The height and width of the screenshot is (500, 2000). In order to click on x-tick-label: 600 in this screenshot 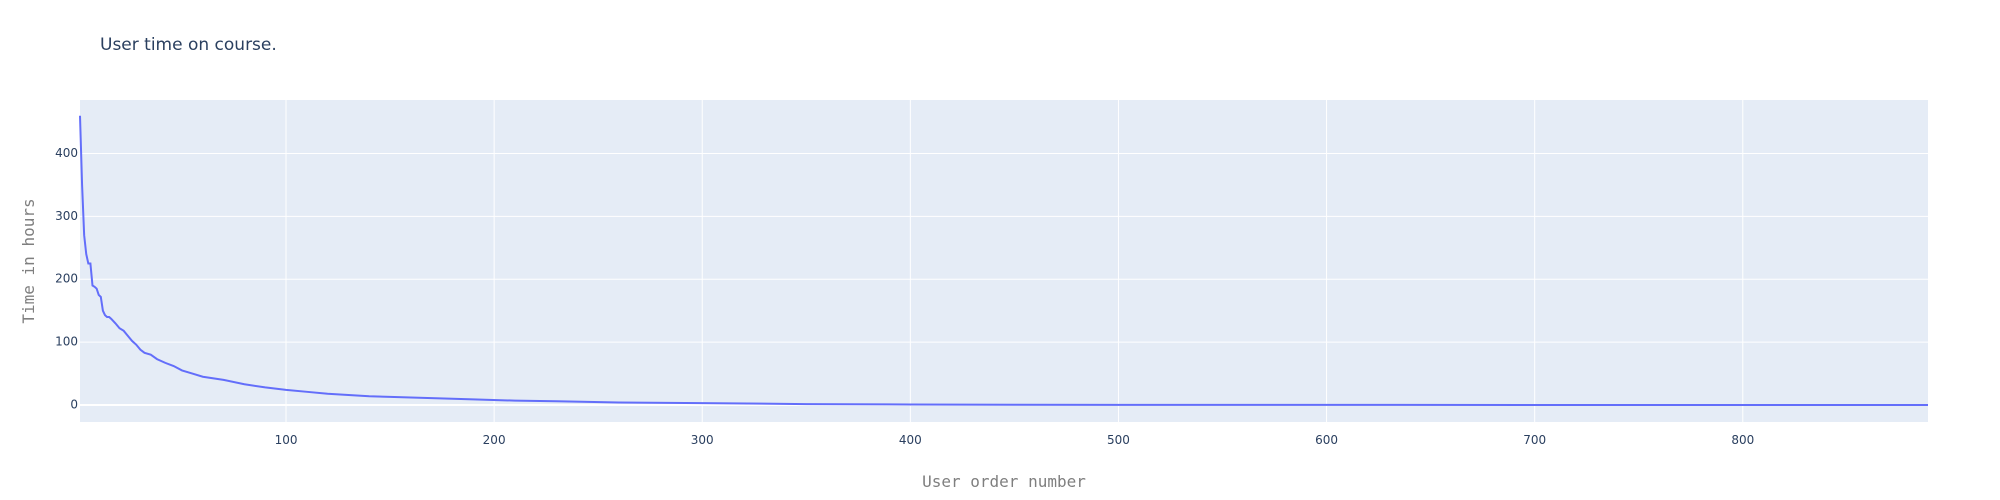, I will do `click(1326, 440)`.